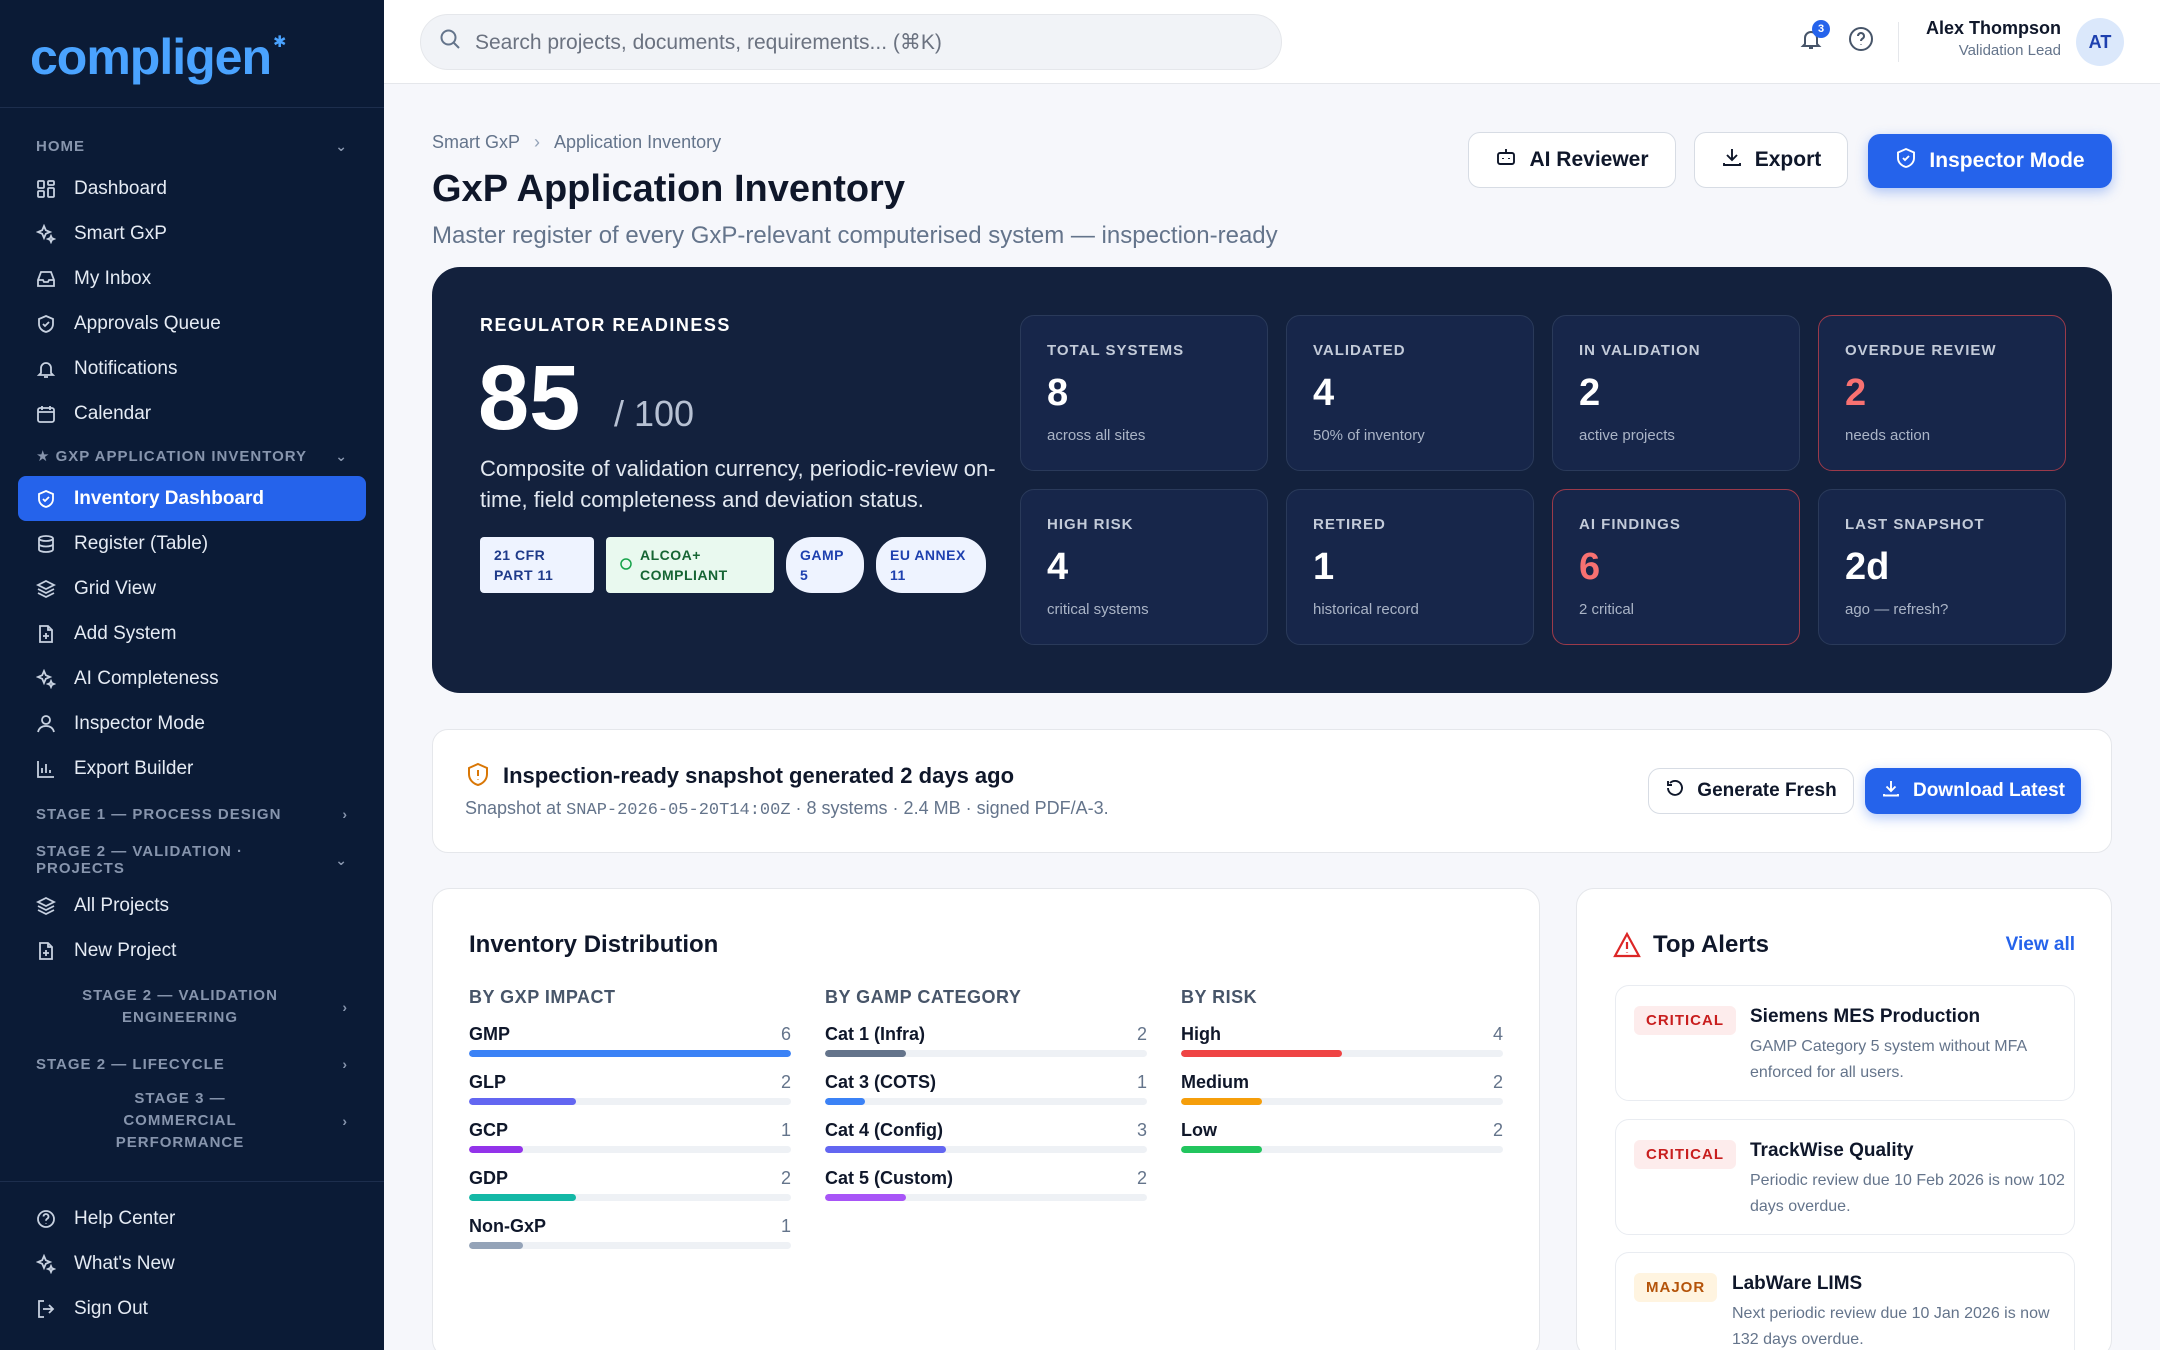 The width and height of the screenshot is (2160, 1350). What do you see at coordinates (192, 1263) in the screenshot?
I see `sidebar-item-whats-new: What's New` at bounding box center [192, 1263].